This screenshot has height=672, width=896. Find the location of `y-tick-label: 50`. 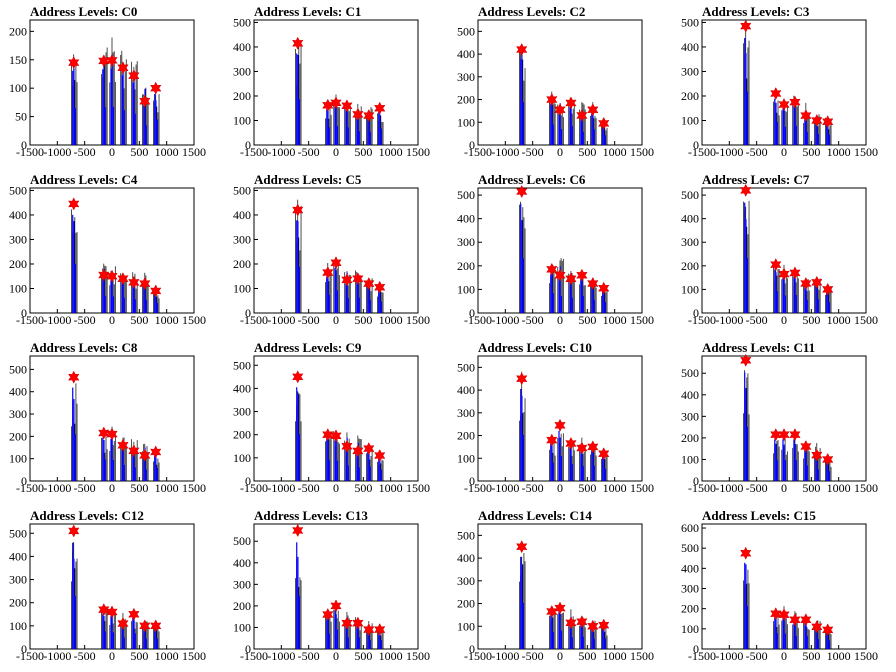

y-tick-label: 50 is located at coordinates (21, 117).